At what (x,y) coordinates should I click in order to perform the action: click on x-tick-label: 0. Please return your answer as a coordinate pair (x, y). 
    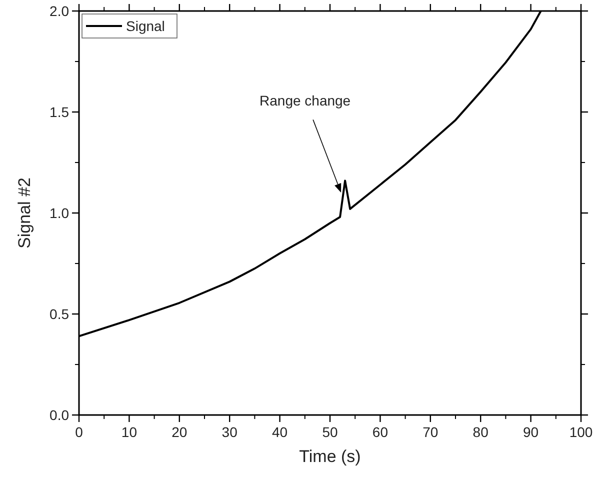
    Looking at the image, I should click on (79, 432).